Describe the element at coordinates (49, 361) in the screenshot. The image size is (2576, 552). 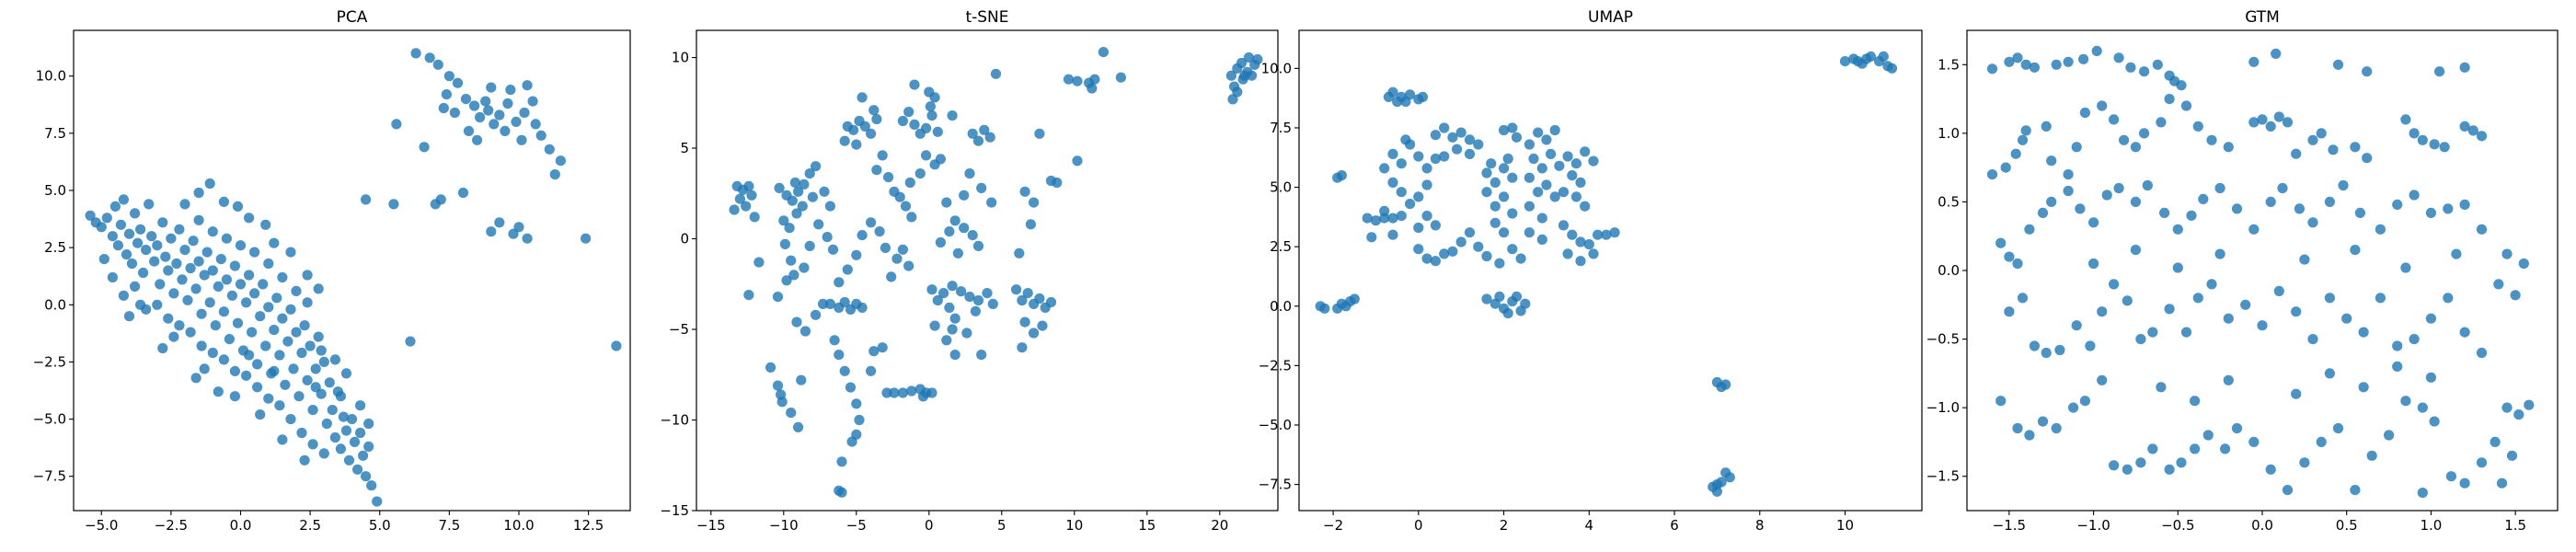
I see `y-tick-label: −2.5` at that location.